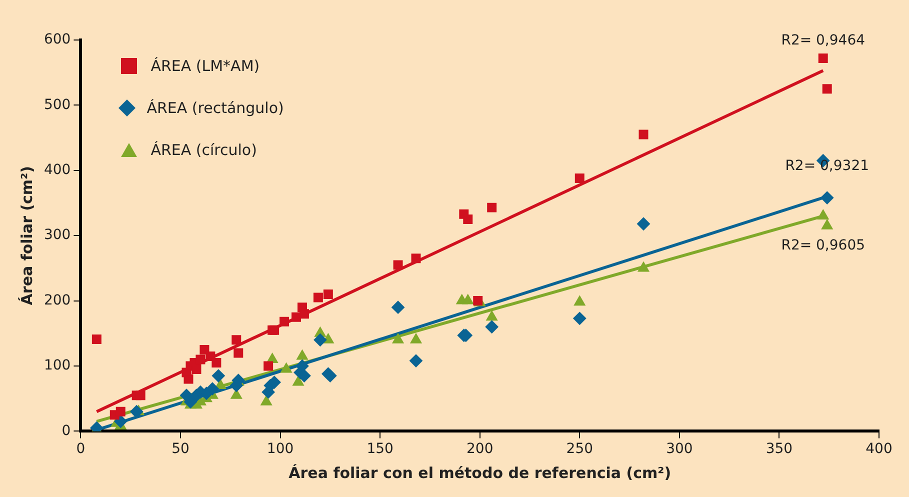 The height and width of the screenshot is (497, 909). What do you see at coordinates (57, 40) in the screenshot?
I see `y-tick-label: 600` at bounding box center [57, 40].